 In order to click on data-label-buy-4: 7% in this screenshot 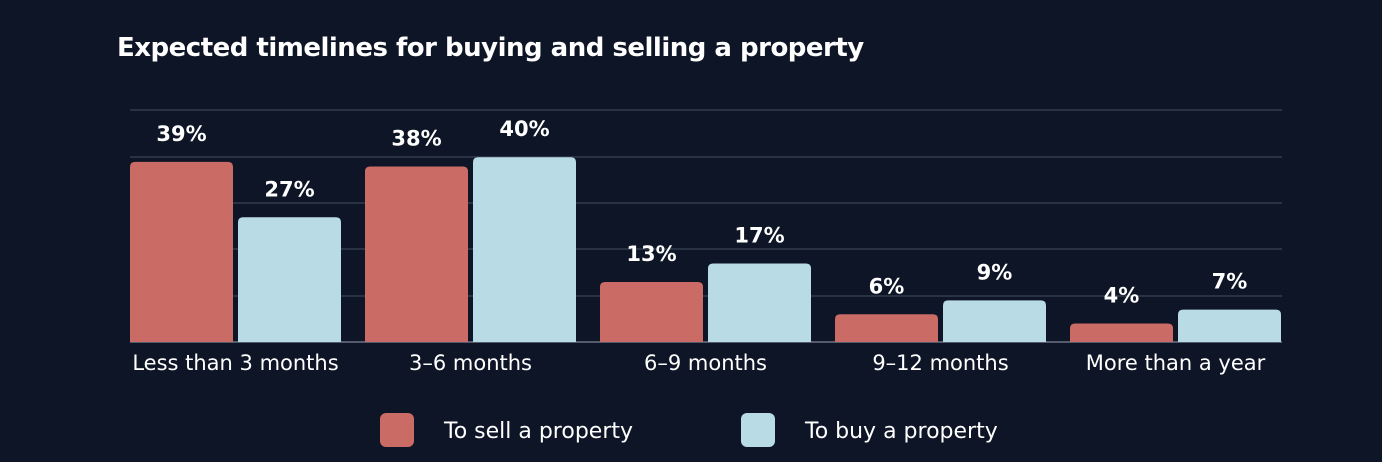, I will do `click(1230, 282)`.